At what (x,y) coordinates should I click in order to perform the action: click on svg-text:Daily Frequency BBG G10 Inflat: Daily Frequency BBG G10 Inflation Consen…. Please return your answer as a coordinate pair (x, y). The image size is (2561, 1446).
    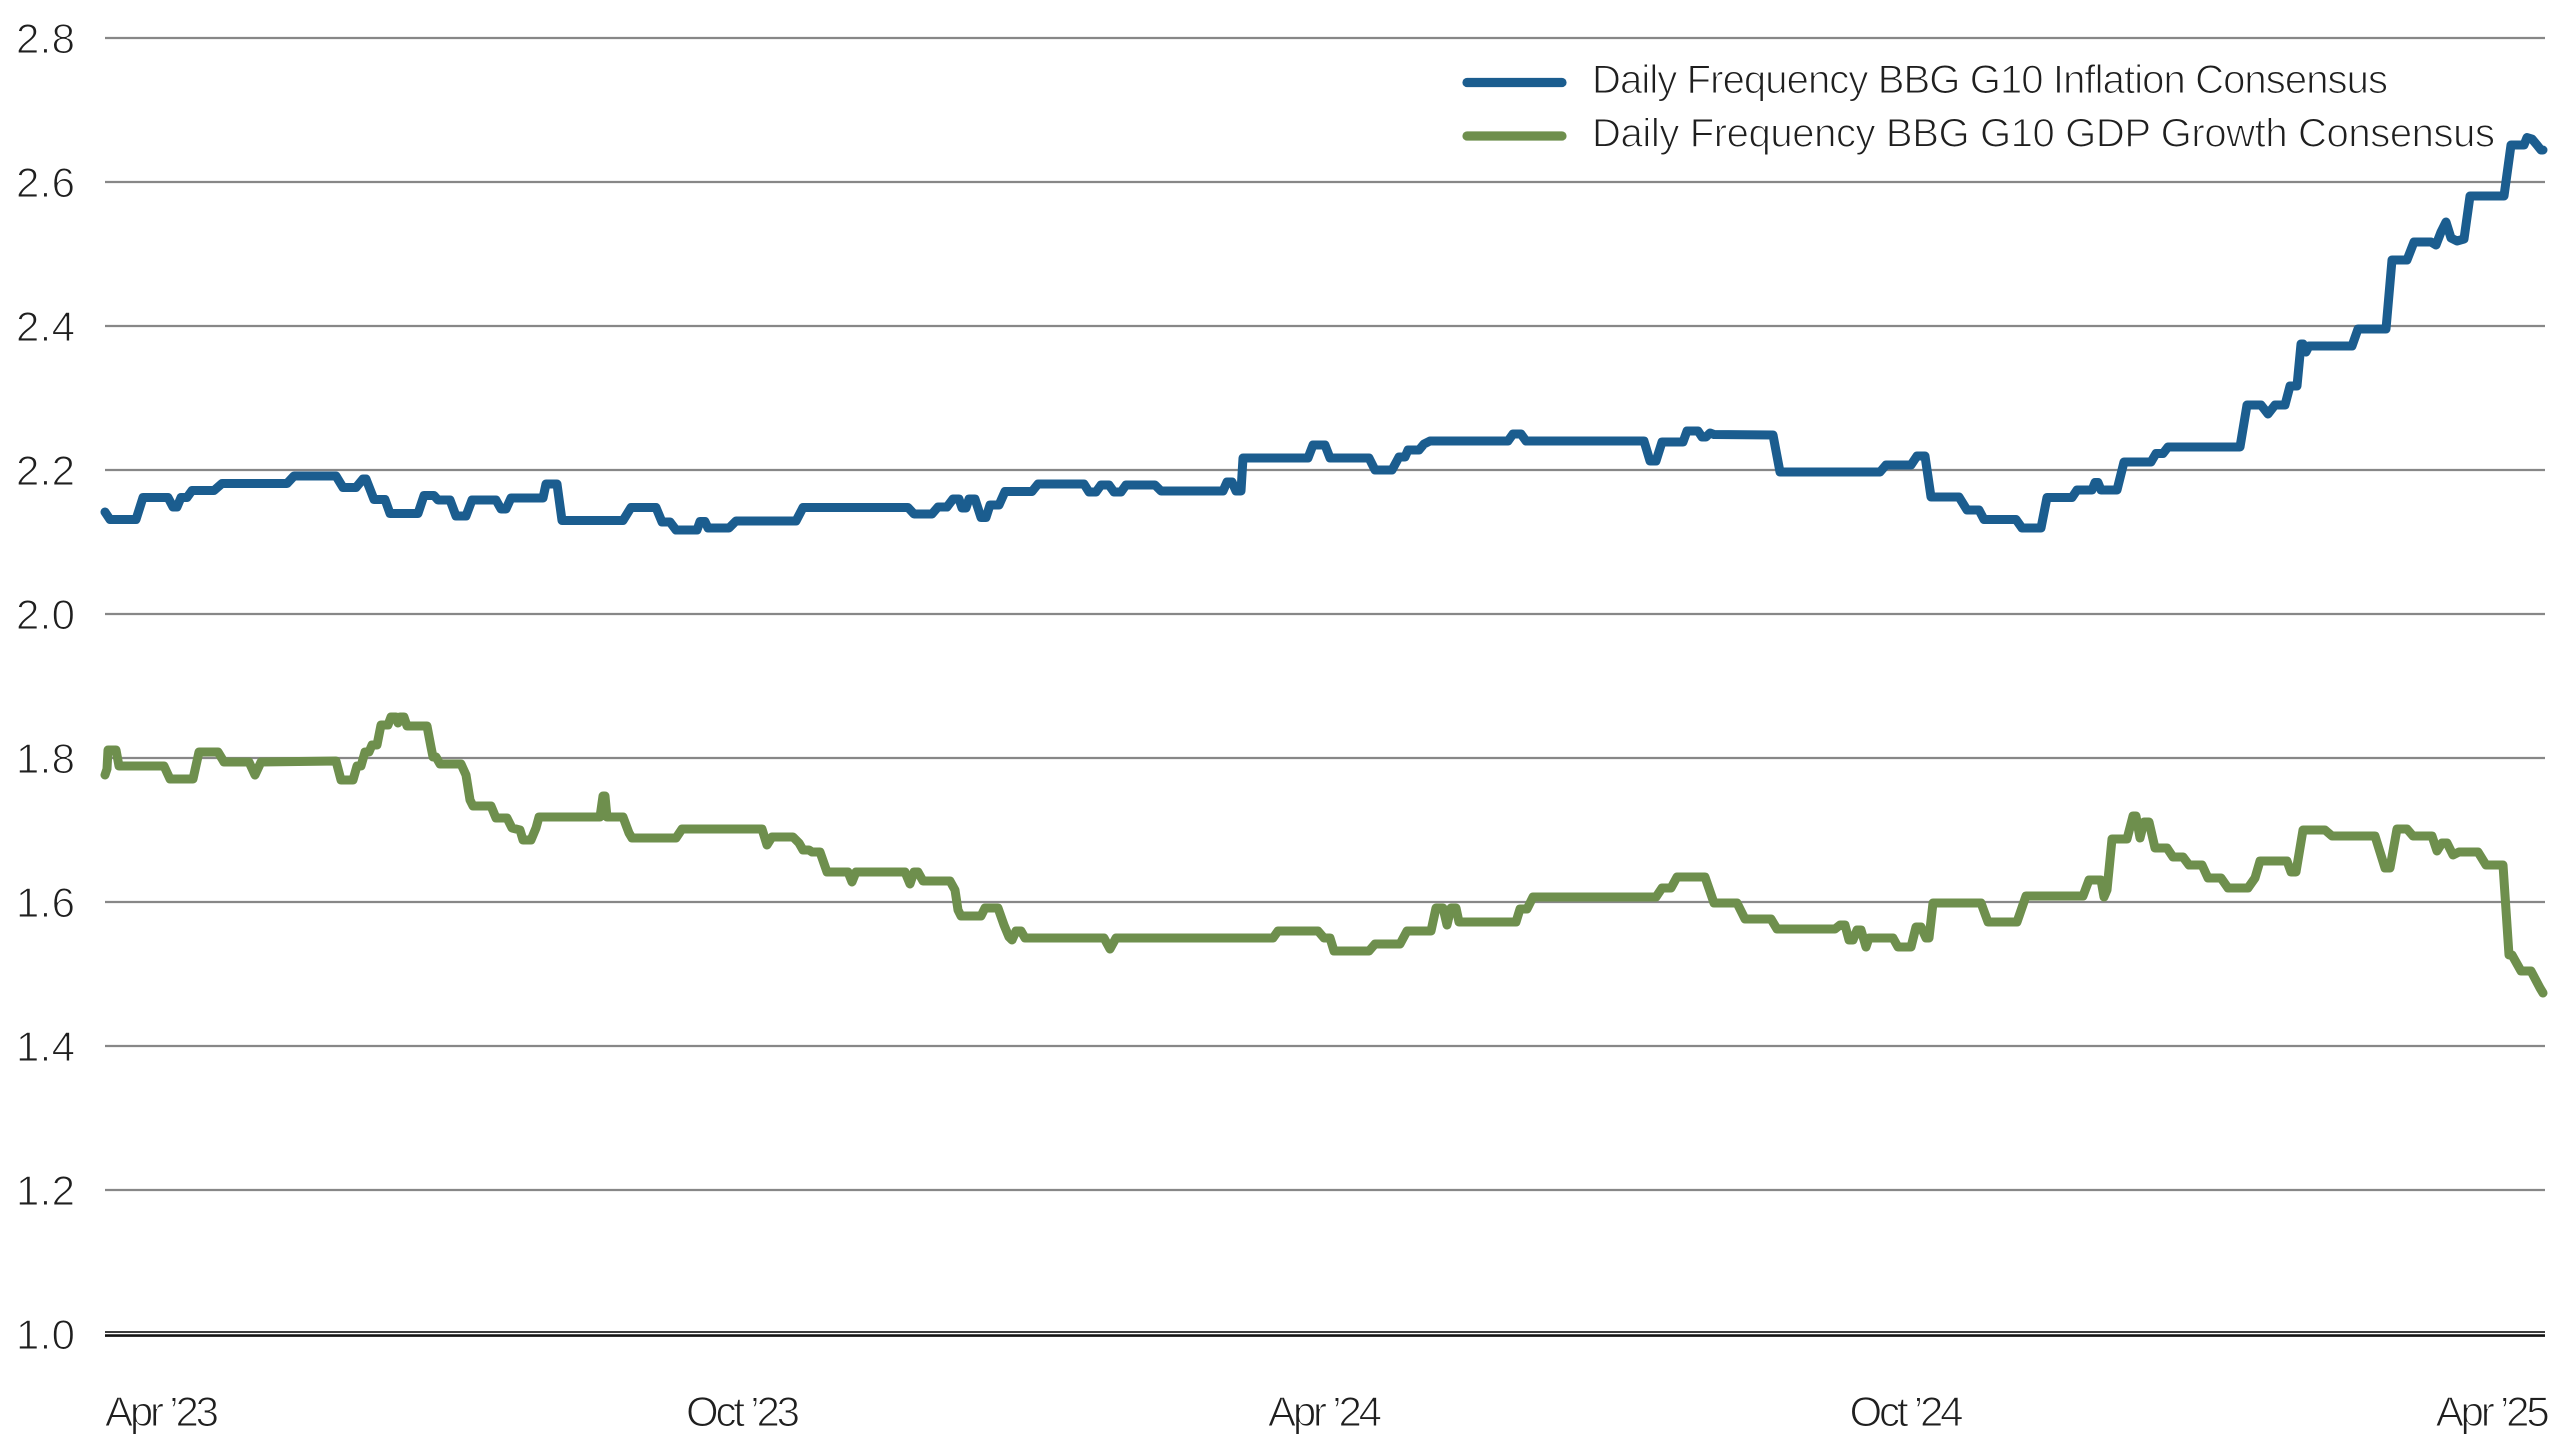
    Looking at the image, I should click on (1990, 80).